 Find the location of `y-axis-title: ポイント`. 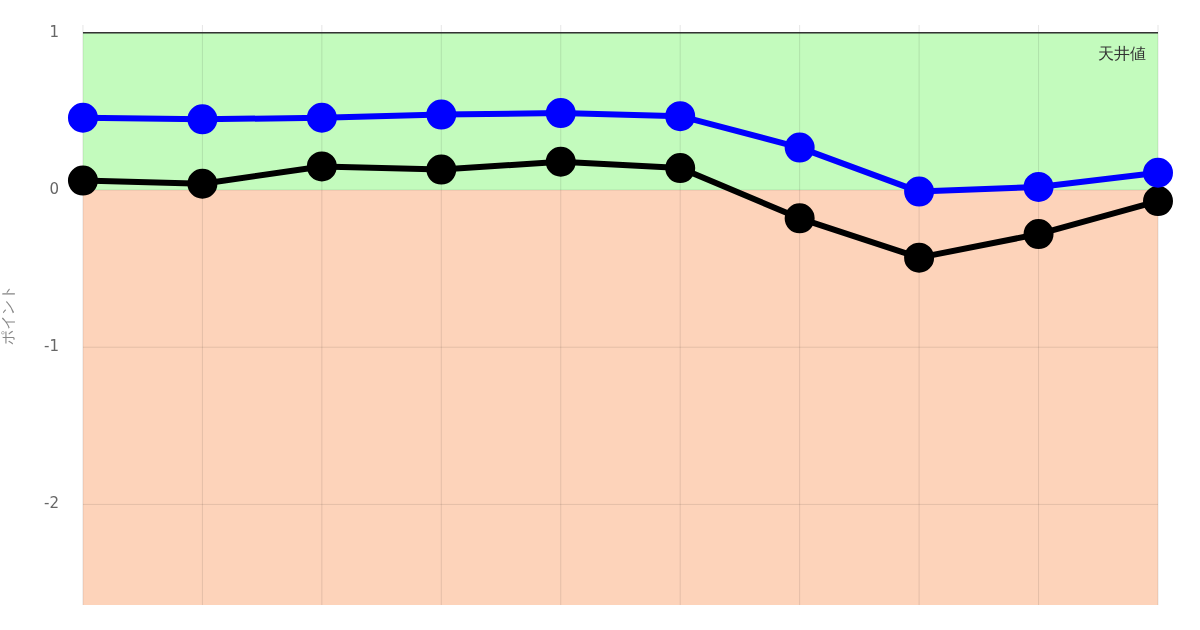

y-axis-title: ポイント is located at coordinates (8, 315).